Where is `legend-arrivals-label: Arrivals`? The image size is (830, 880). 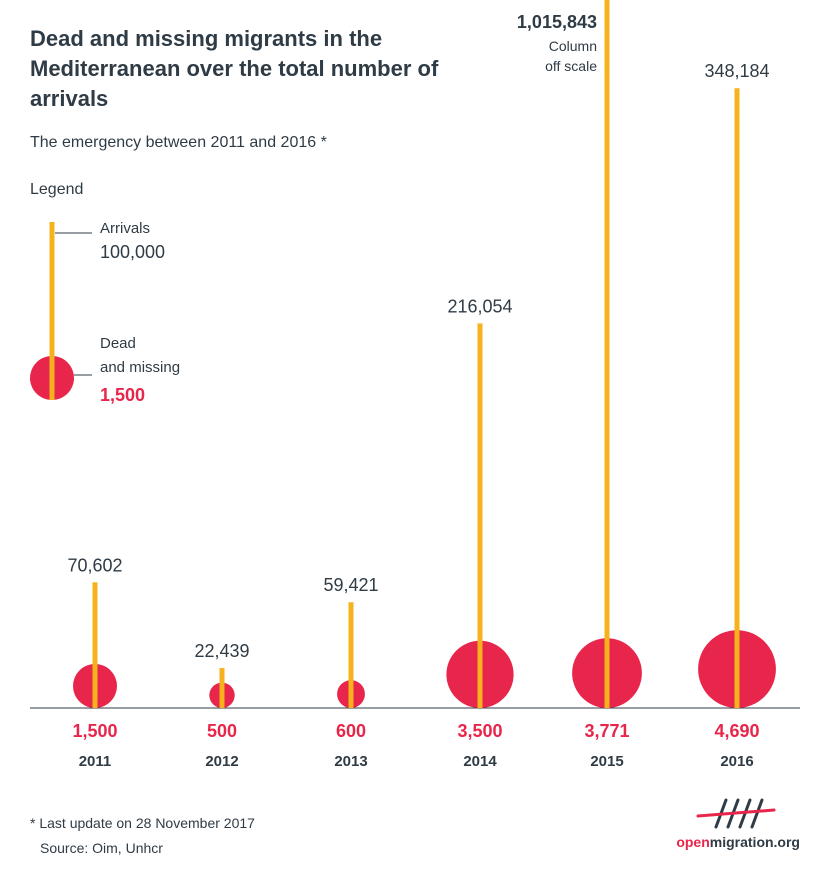
legend-arrivals-label: Arrivals is located at coordinates (125, 228).